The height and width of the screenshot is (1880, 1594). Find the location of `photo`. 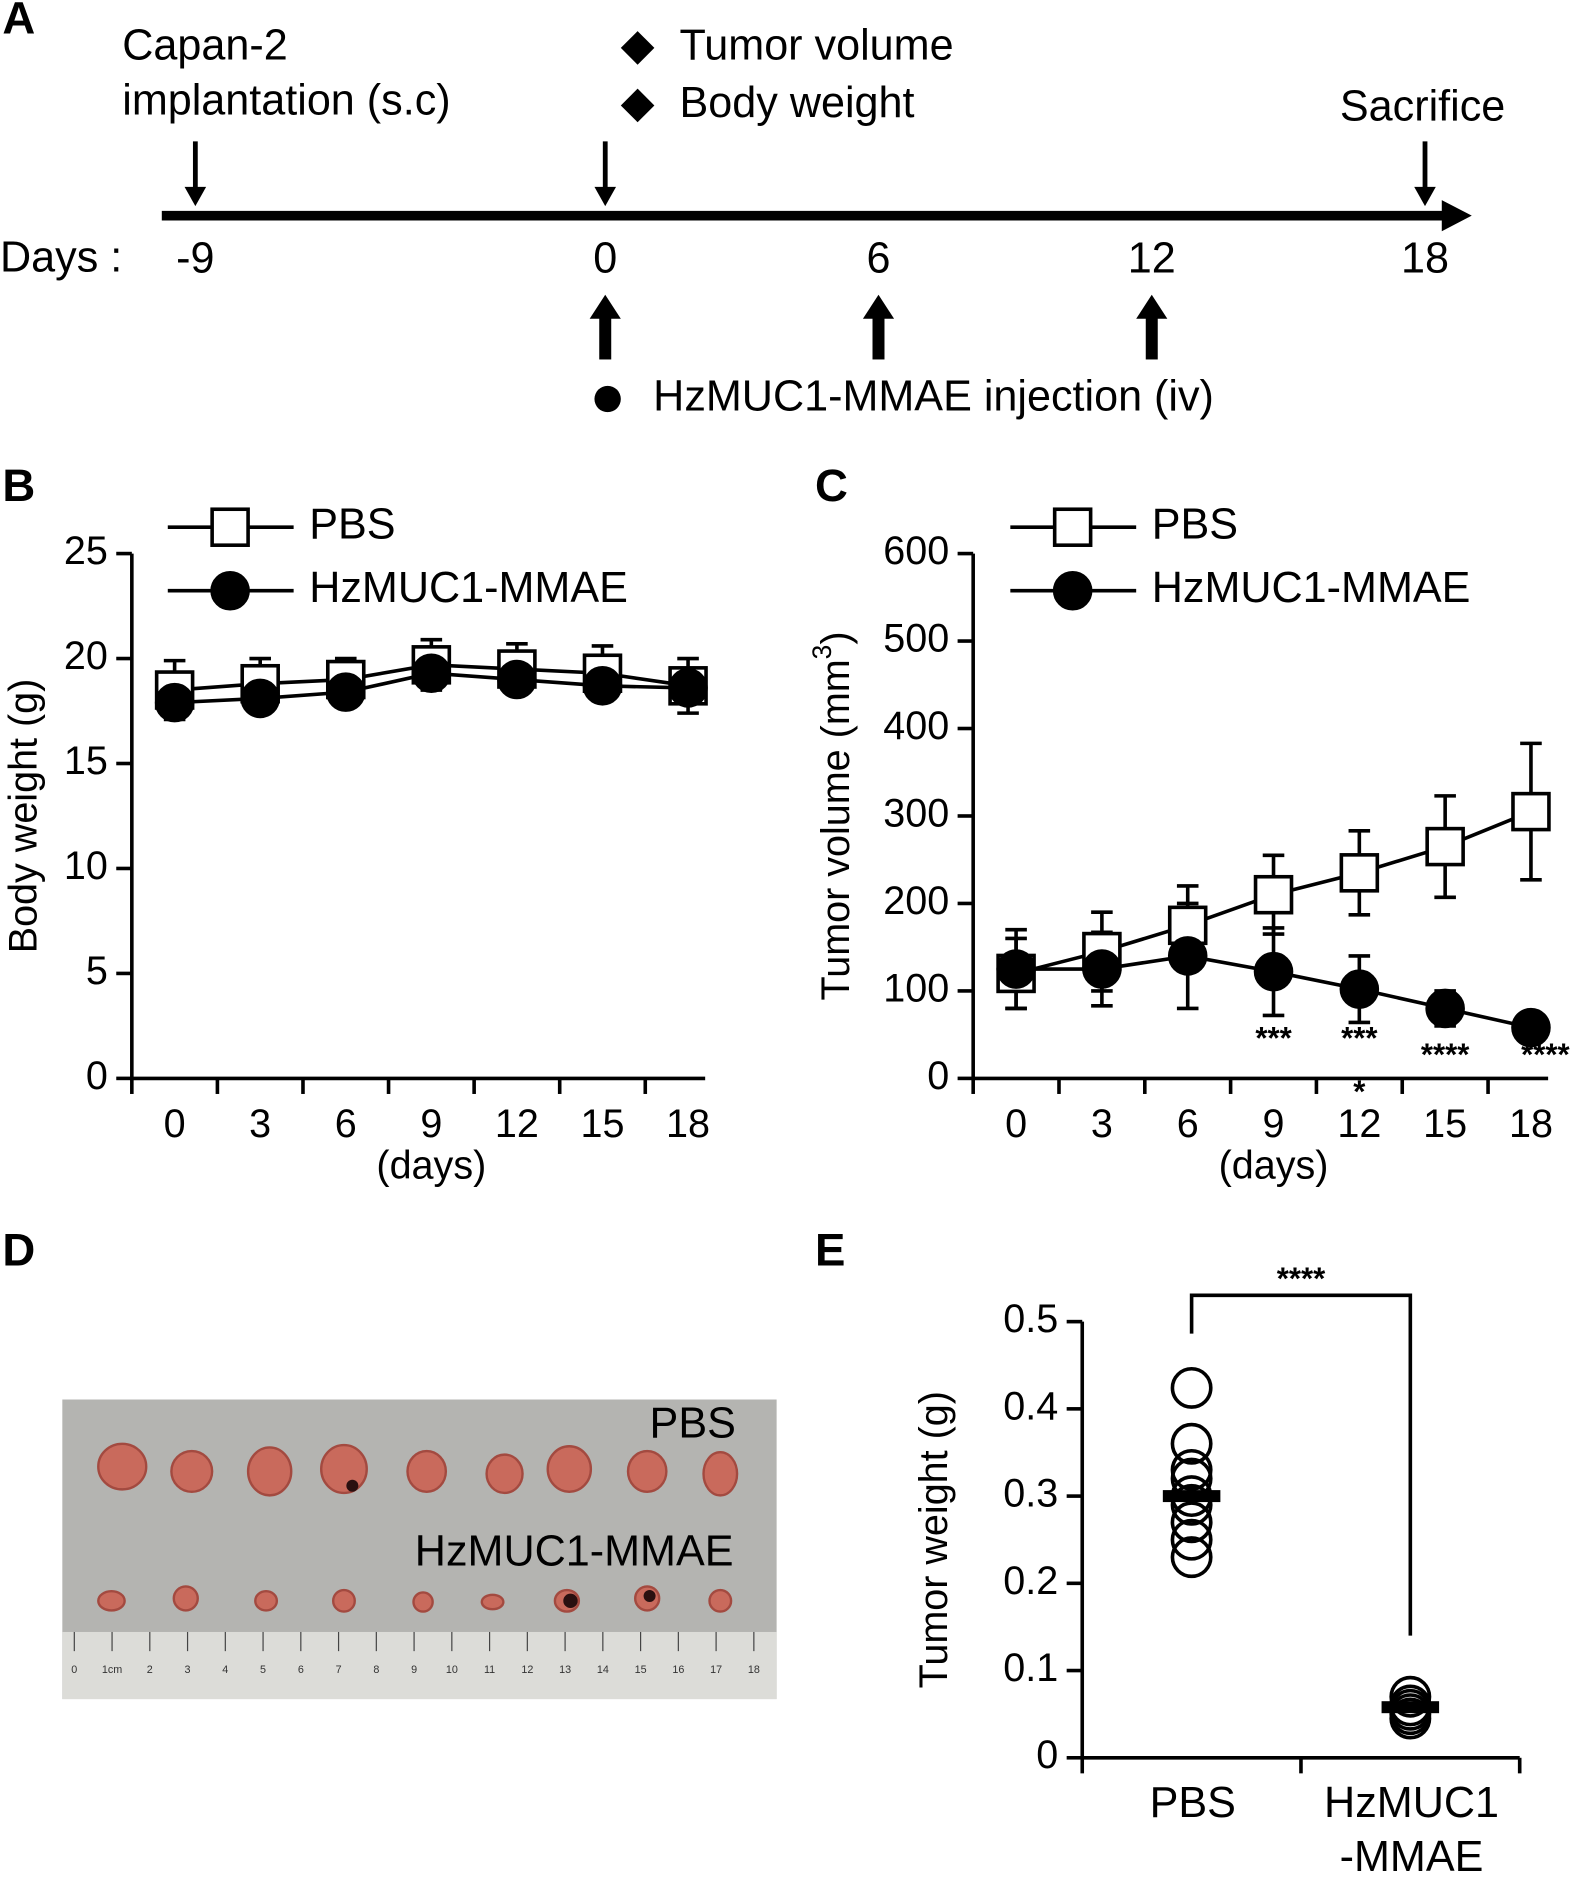

photo is located at coordinates (419, 1549).